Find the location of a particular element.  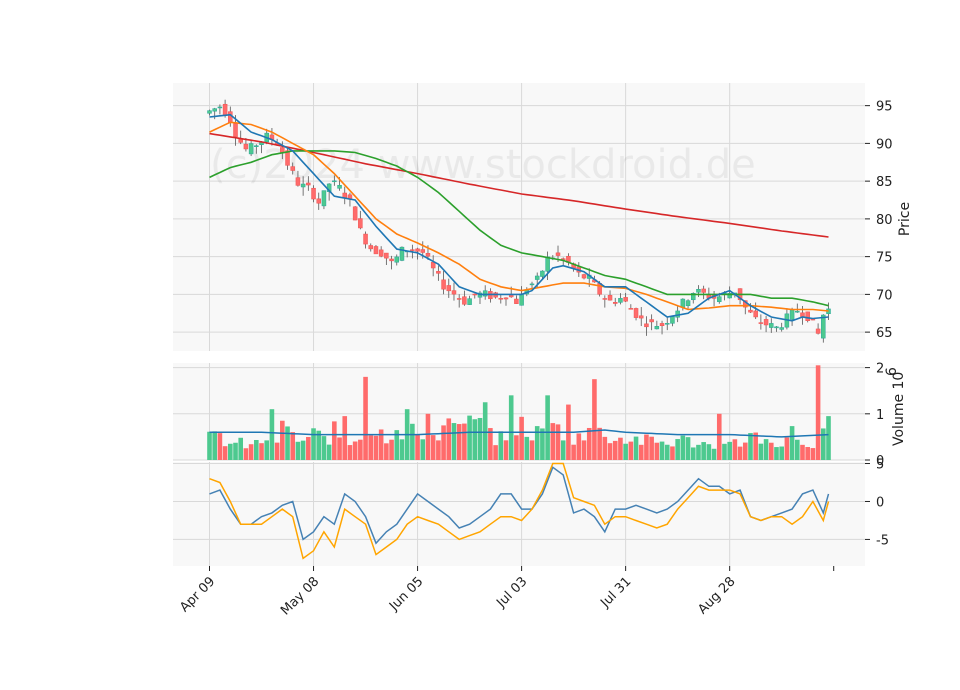

x-axis-tick-label: Aug 28 is located at coordinates (716, 595).